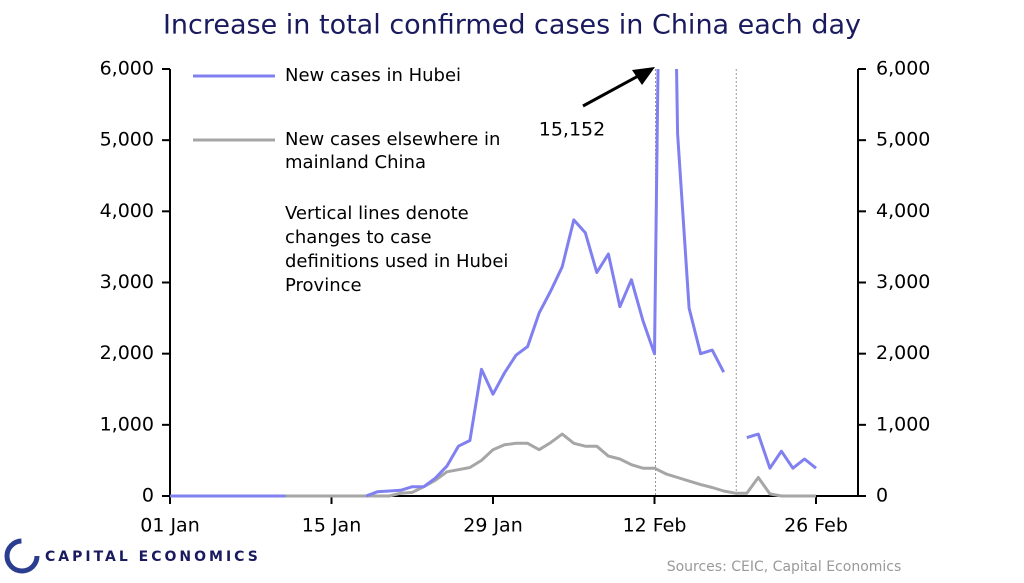  Describe the element at coordinates (127, 282) in the screenshot. I see `y-tick-label: 3,000` at that location.